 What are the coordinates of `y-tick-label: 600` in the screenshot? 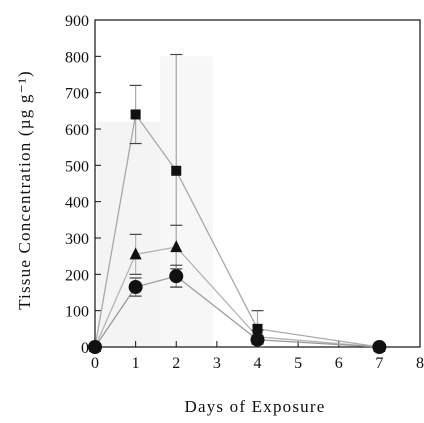 It's located at (77, 130).